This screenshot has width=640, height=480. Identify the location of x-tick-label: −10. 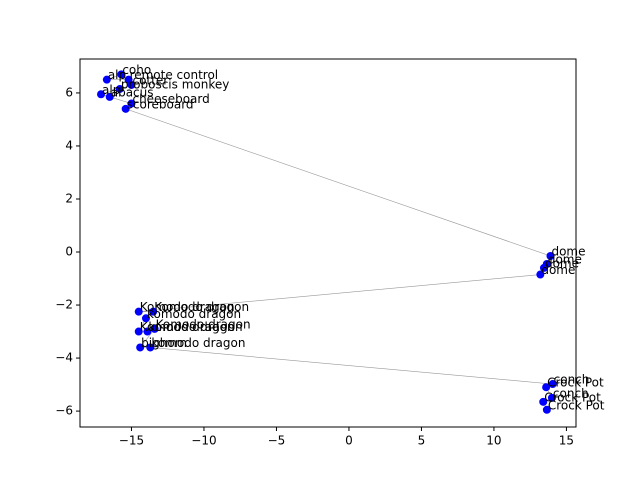
(203, 441).